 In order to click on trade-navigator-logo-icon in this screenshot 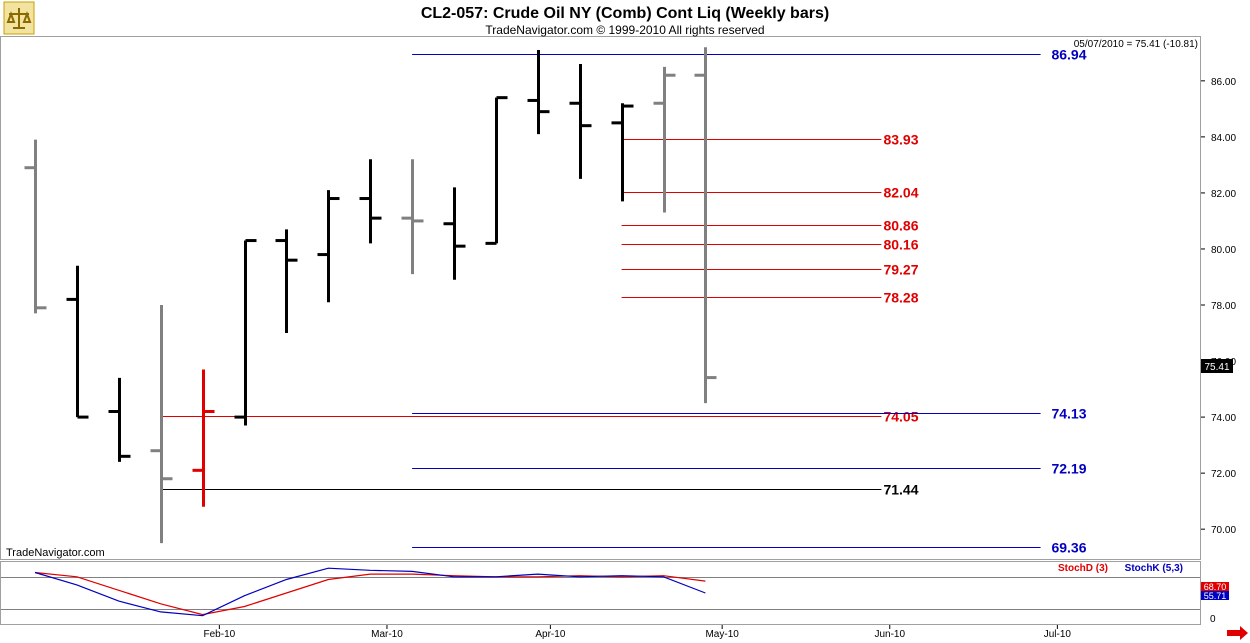, I will do `click(19, 18)`.